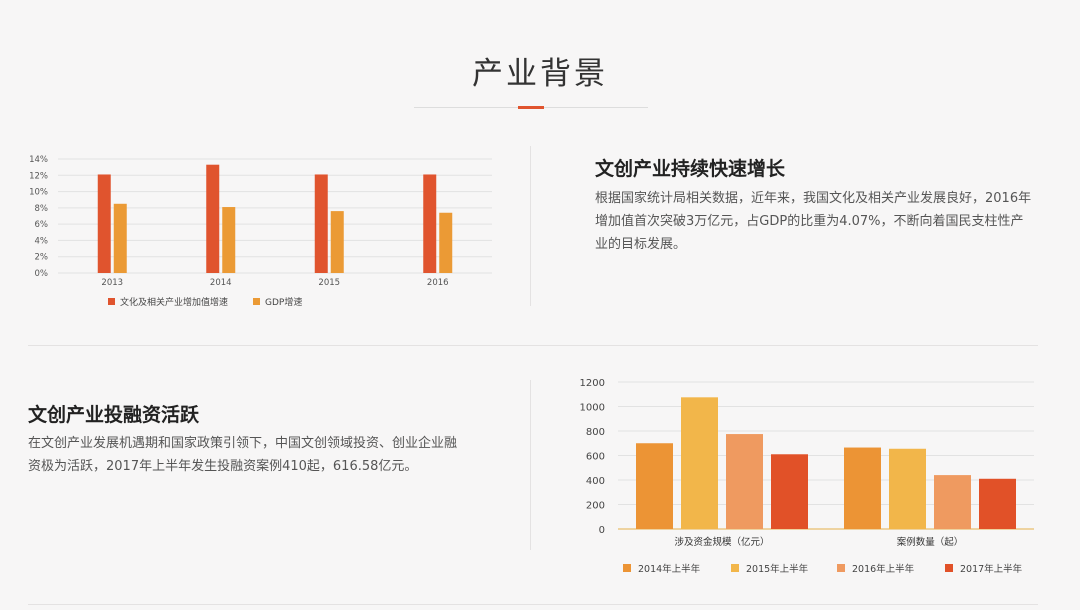 The image size is (1080, 610). I want to click on y-tick-label: 1000, so click(592, 408).